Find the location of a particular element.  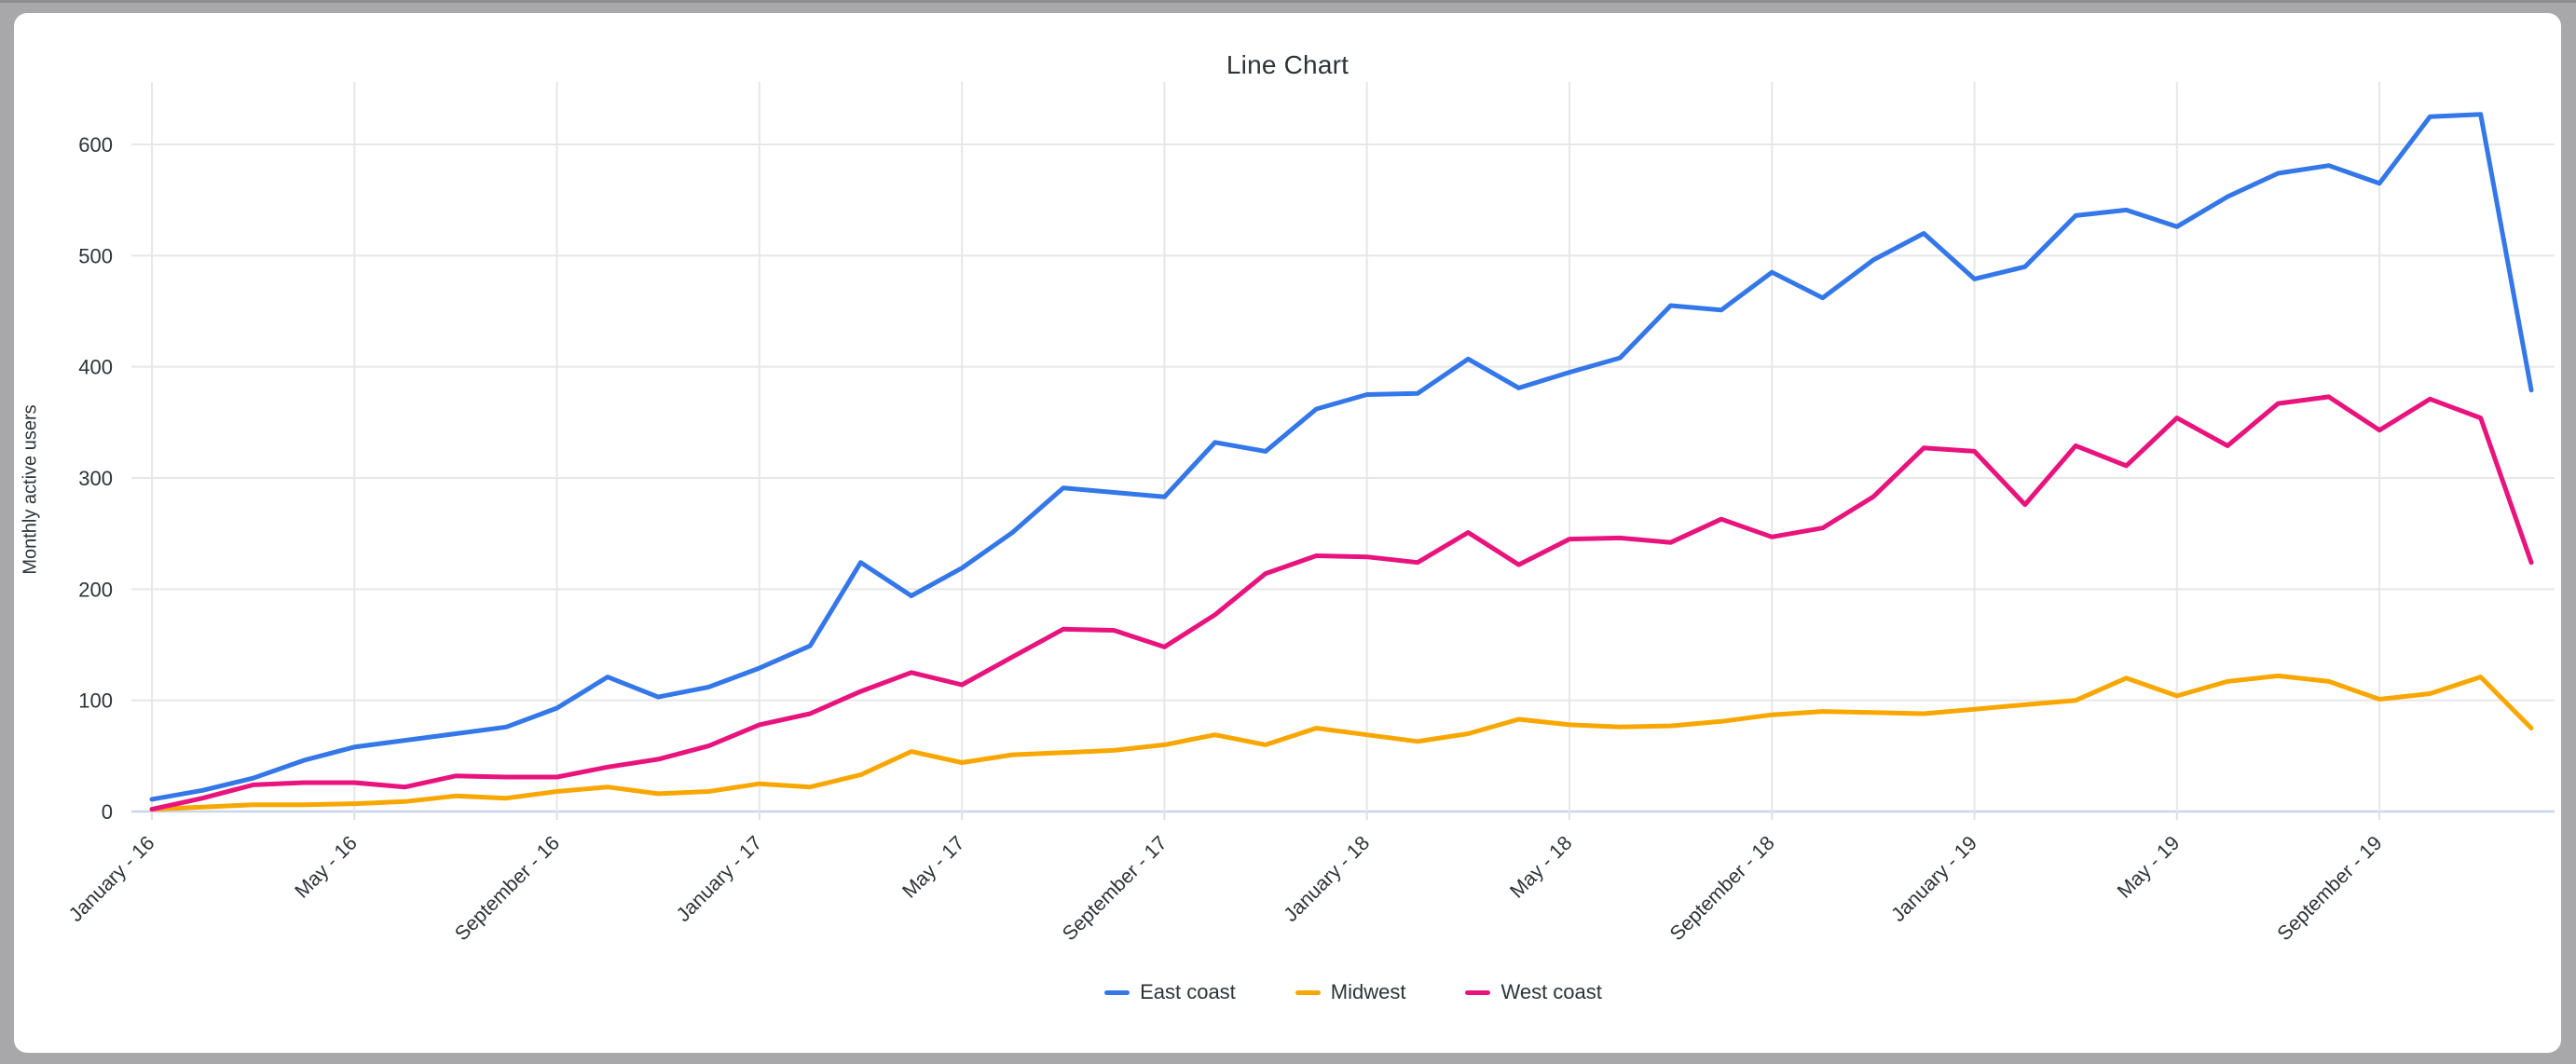

y-tick-label: 400 is located at coordinates (95, 367).